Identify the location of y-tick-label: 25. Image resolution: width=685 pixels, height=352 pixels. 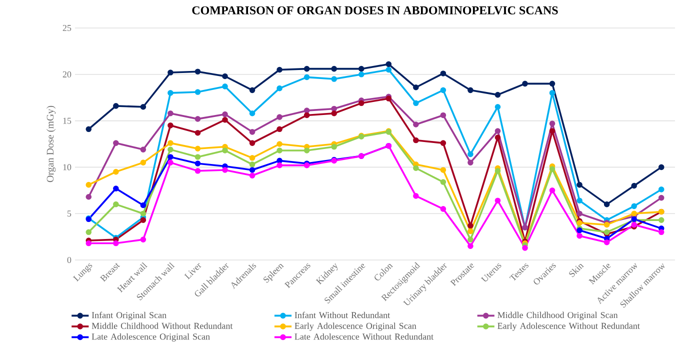
(67, 28).